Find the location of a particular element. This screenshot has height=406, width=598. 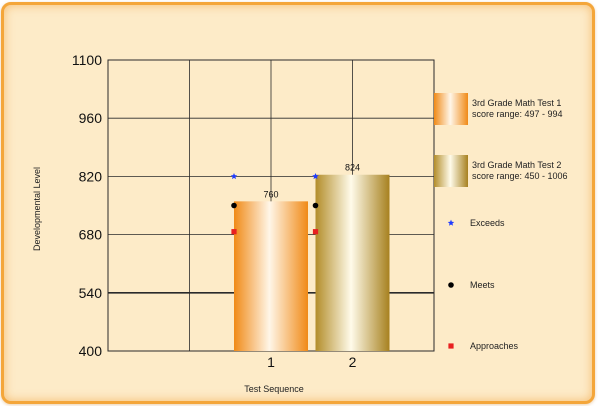

x-tick-label: 1 is located at coordinates (271, 362).